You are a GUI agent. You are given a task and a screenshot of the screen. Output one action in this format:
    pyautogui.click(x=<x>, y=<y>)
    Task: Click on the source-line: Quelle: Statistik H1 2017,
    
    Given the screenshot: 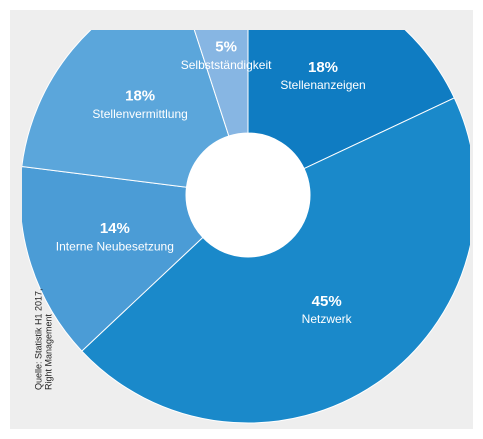 What is the action you would take?
    pyautogui.click(x=38, y=339)
    